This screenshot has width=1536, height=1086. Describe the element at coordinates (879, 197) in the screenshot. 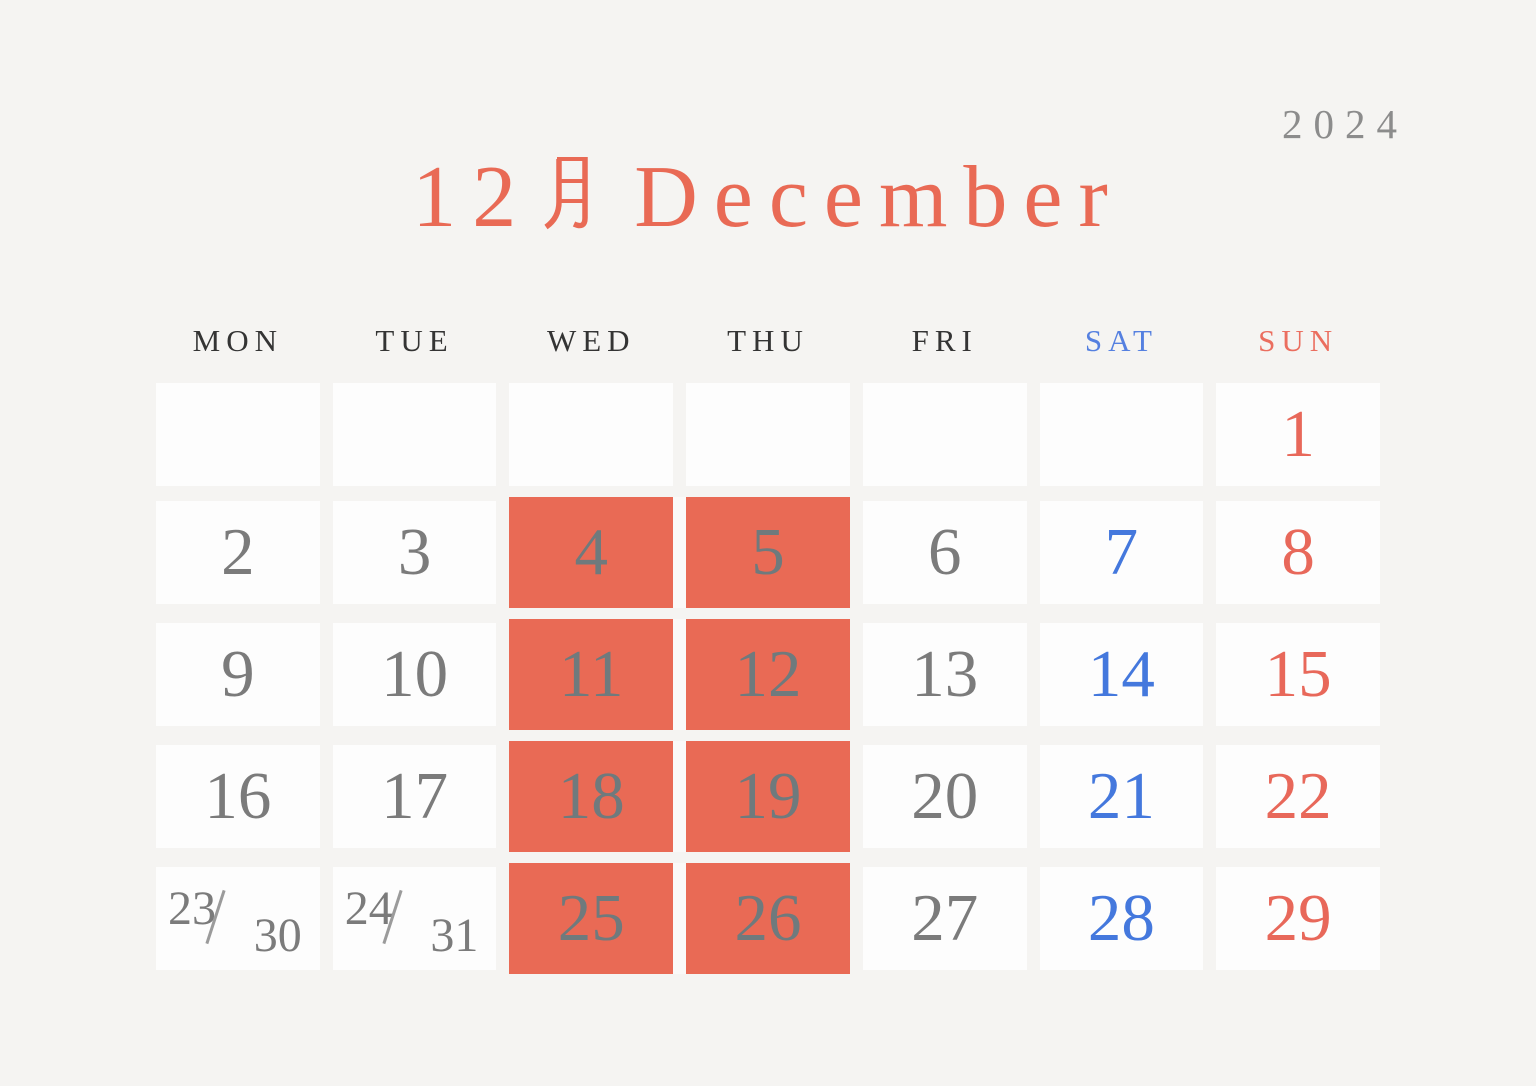

I see `title-month-name: December` at that location.